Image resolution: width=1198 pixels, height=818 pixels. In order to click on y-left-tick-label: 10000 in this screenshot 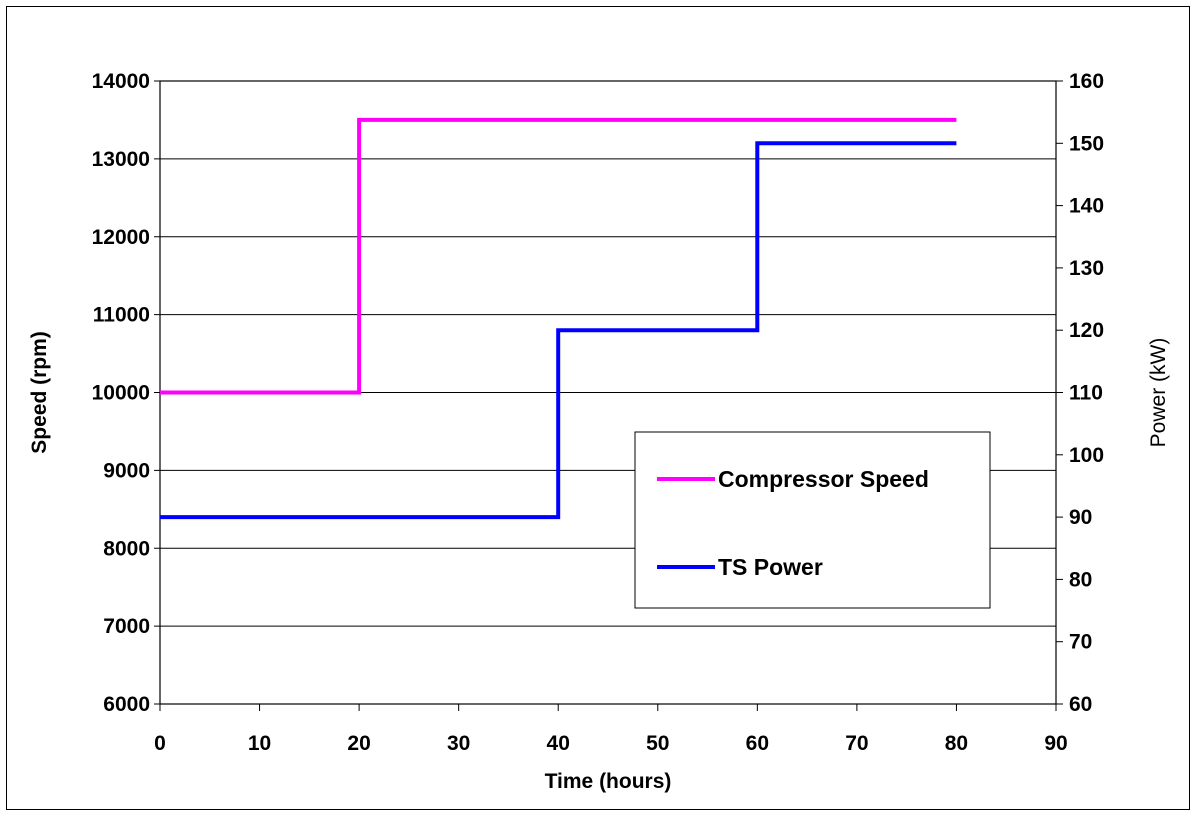, I will do `click(121, 393)`.